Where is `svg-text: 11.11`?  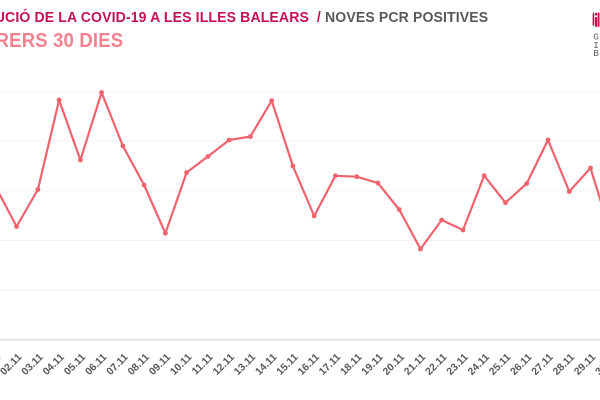
svg-text: 11.11 is located at coordinates (203, 365).